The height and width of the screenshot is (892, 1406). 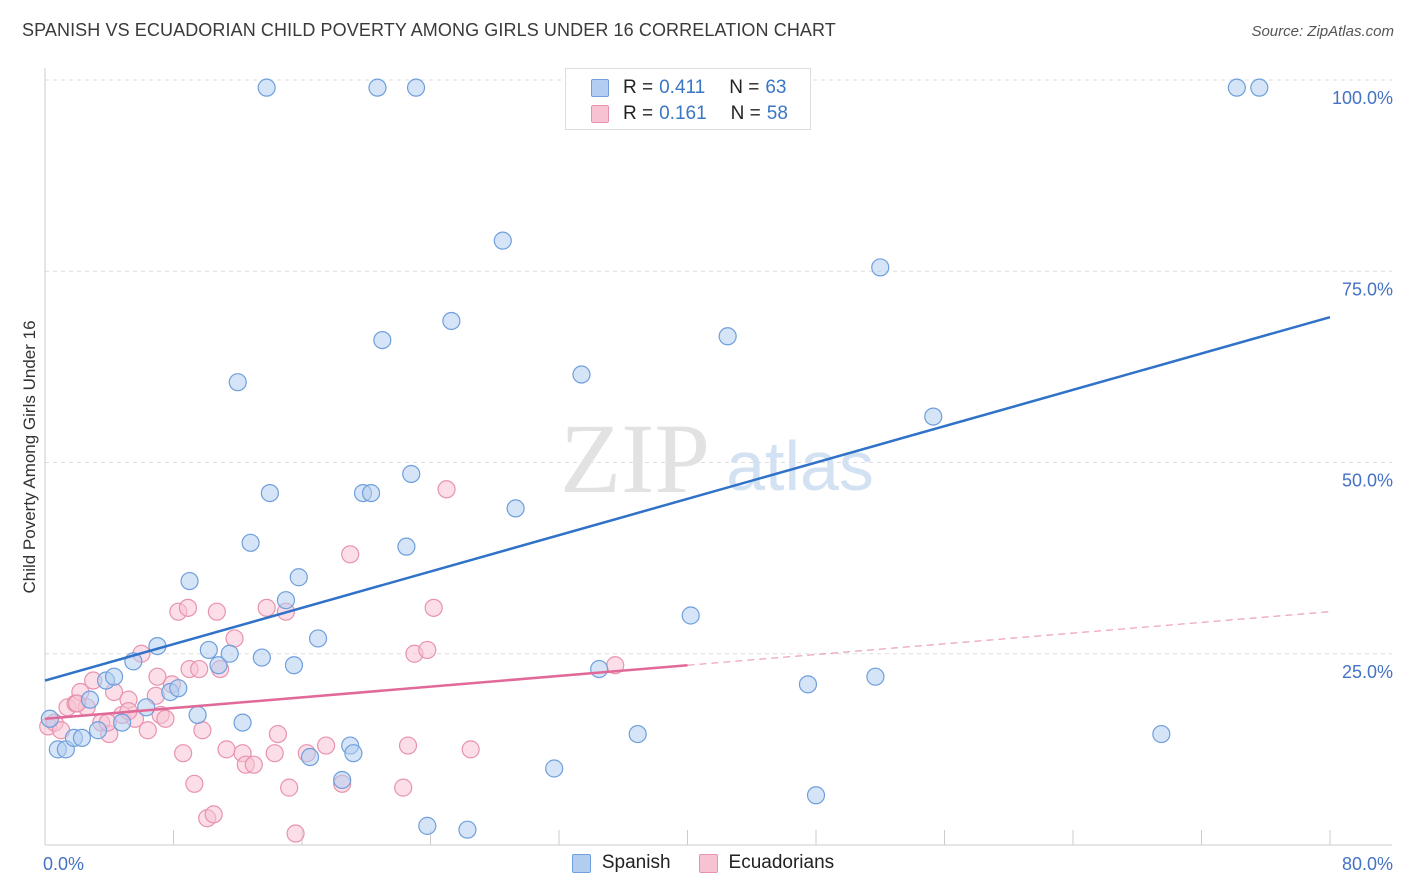 What do you see at coordinates (1367, 672) in the screenshot?
I see `y-tick-label: 25.0%` at bounding box center [1367, 672].